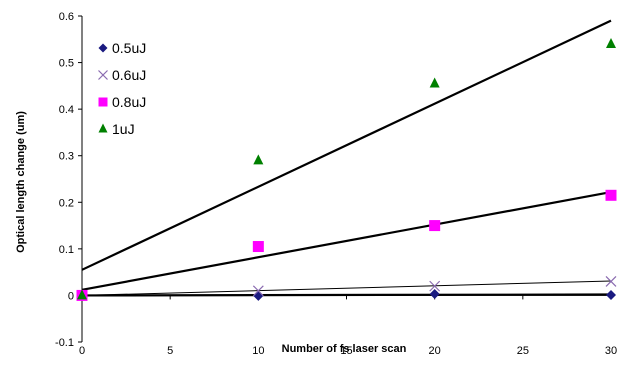  I want to click on x-tick-label: 15, so click(346, 351).